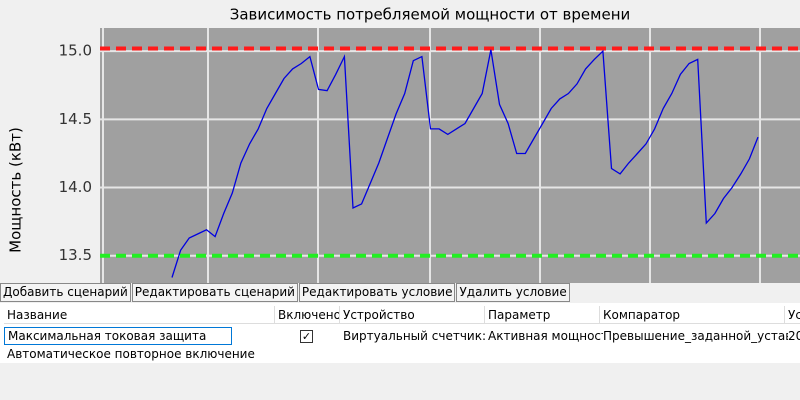  Describe the element at coordinates (75, 255) in the screenshot. I see `y-tick-label: 13.5` at that location.